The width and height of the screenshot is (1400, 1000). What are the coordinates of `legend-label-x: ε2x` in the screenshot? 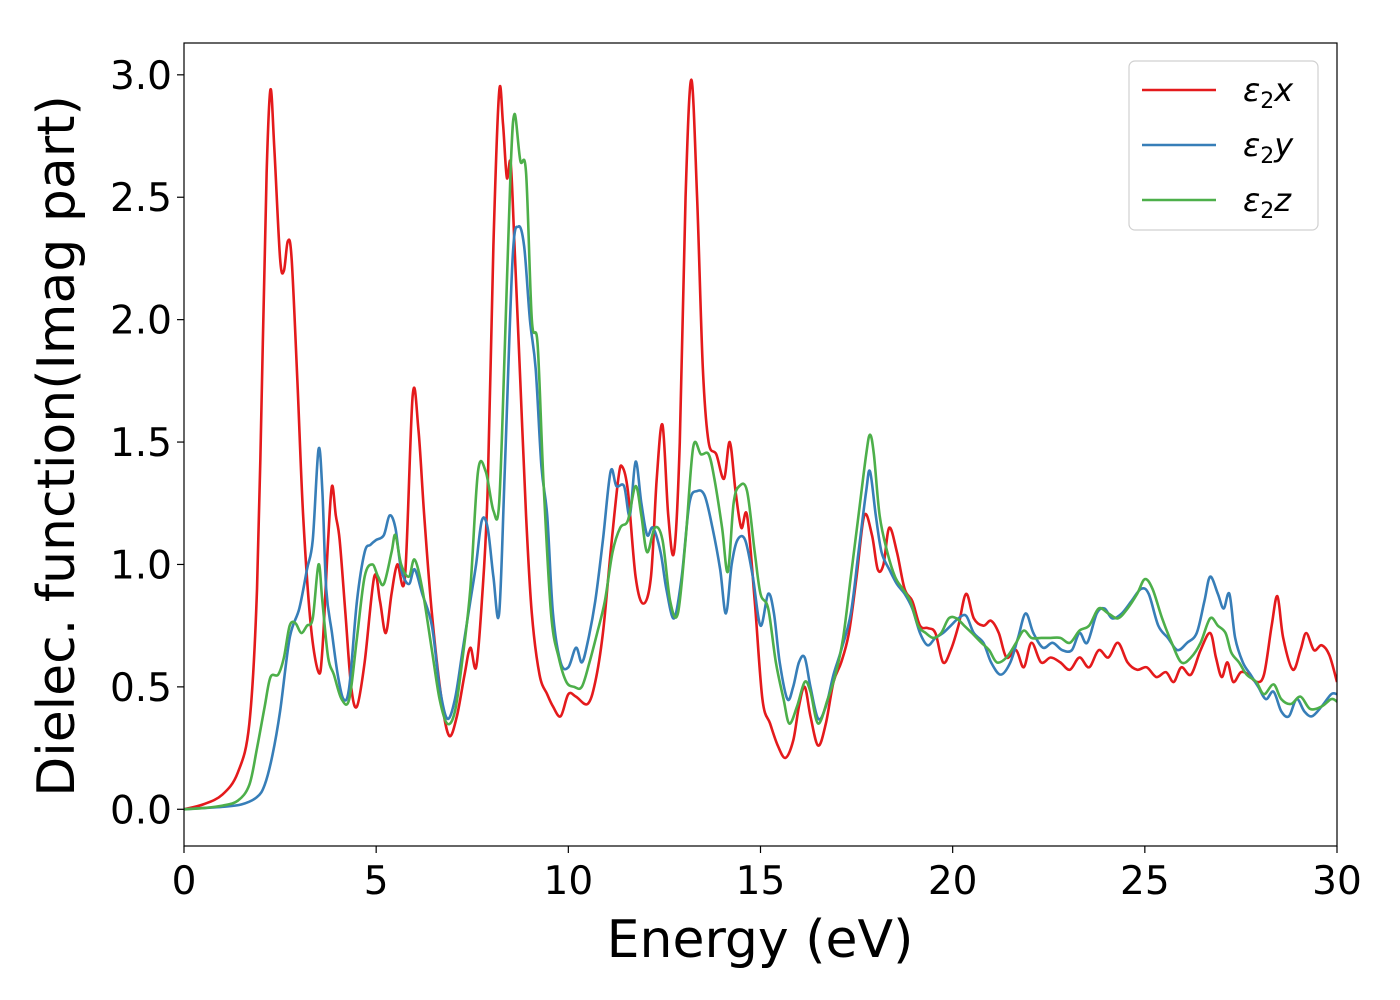 It's located at (1268, 92).